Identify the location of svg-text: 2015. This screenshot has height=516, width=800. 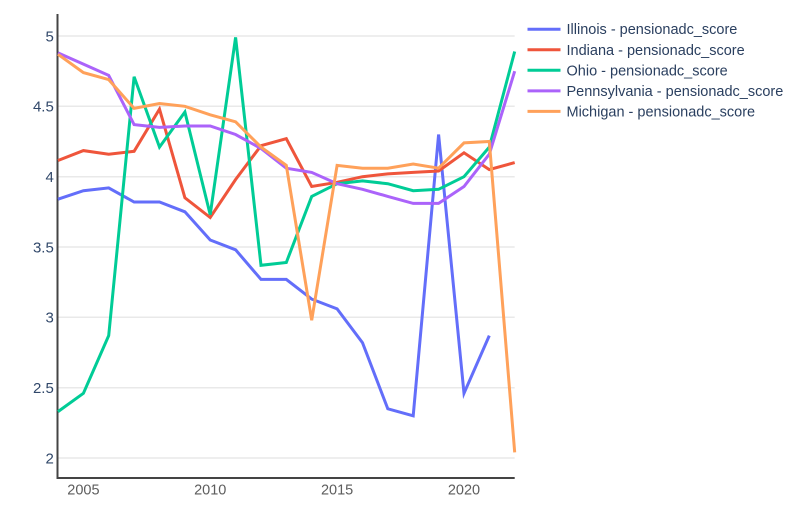
(337, 491).